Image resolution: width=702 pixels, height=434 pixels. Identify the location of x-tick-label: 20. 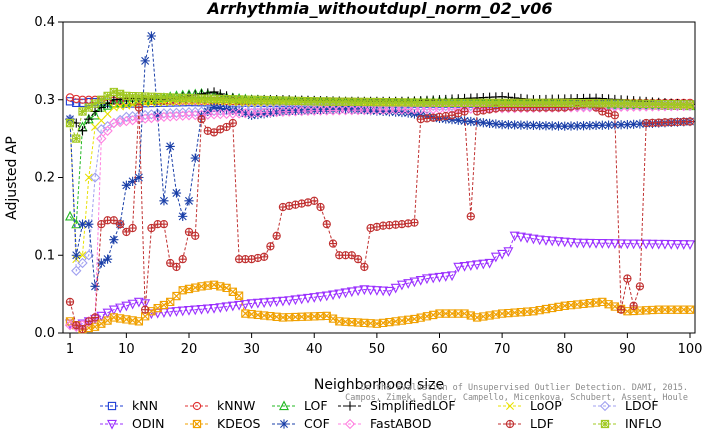
(189, 349).